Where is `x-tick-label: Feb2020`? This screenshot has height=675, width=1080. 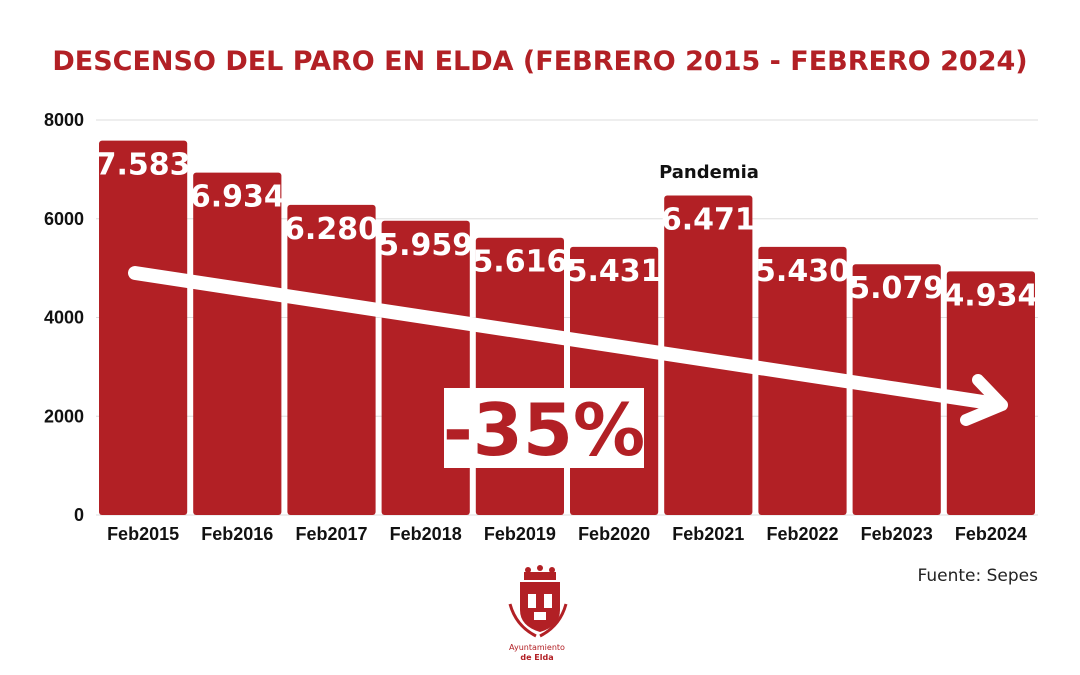
x-tick-label: Feb2020 is located at coordinates (614, 534).